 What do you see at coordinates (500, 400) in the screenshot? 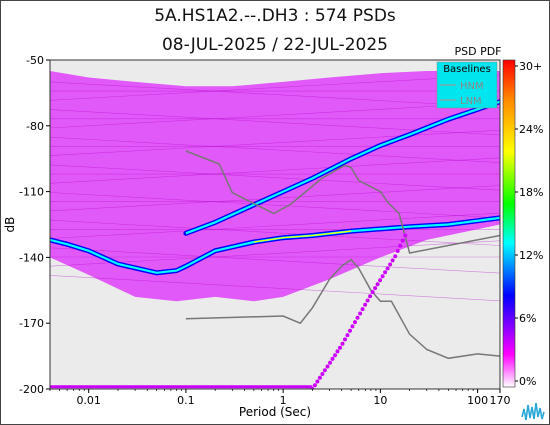
I see `xtick-label: 170` at bounding box center [500, 400].